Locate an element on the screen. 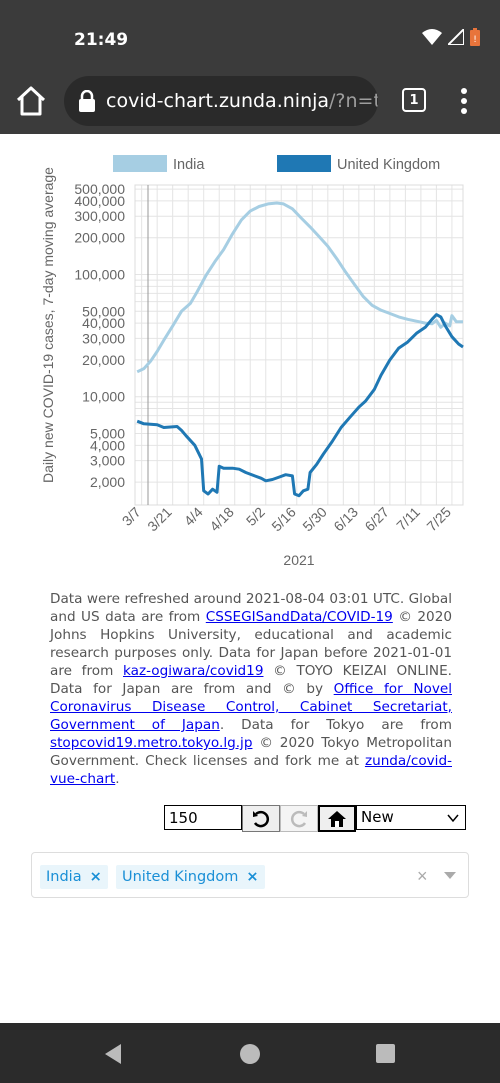 The height and width of the screenshot is (1083, 500). y-tick-label: 30,000 is located at coordinates (103, 338).